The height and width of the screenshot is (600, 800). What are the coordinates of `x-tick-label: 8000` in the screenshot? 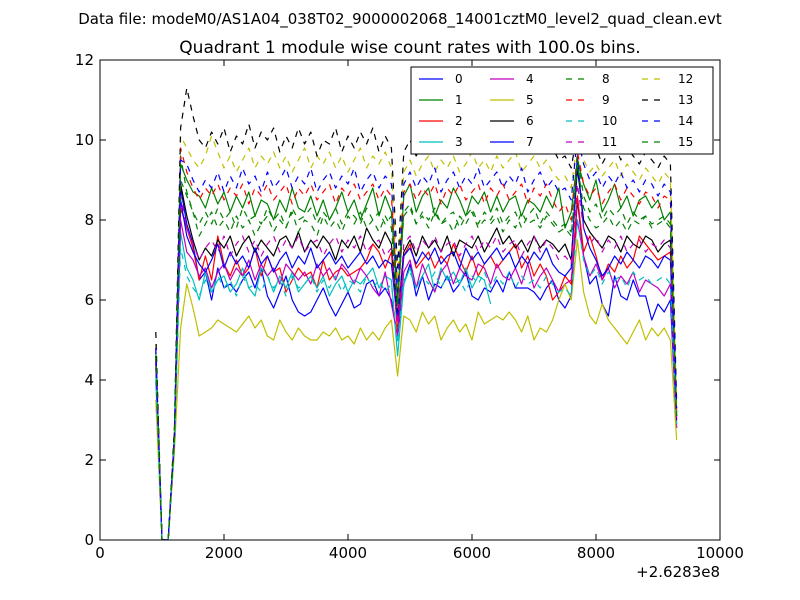 It's located at (596, 553).